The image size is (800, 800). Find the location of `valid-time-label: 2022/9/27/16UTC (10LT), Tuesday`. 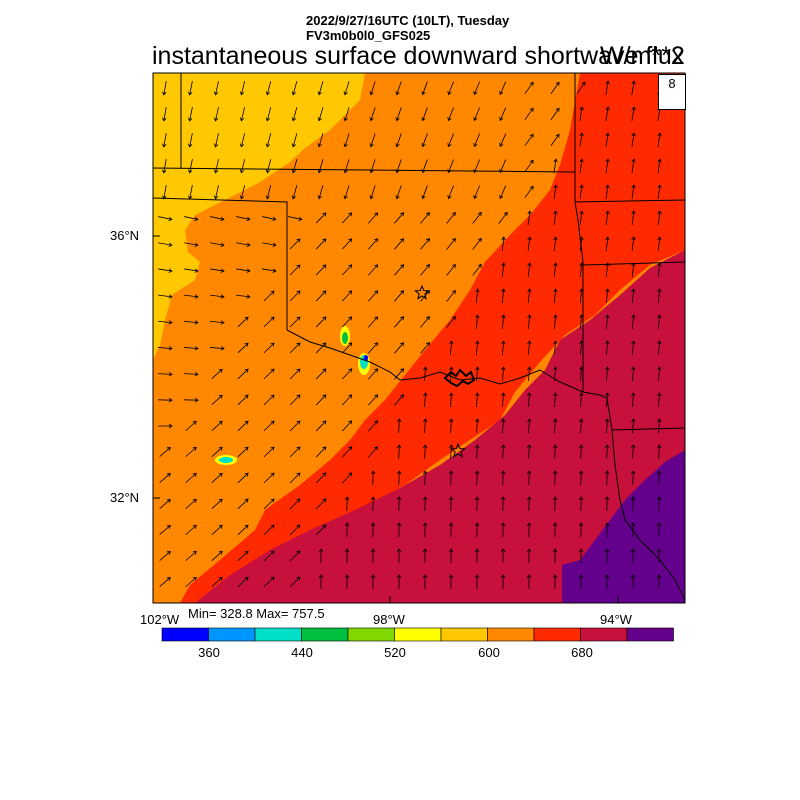

valid-time-label: 2022/9/27/16UTC (10LT), Tuesday is located at coordinates (408, 20).